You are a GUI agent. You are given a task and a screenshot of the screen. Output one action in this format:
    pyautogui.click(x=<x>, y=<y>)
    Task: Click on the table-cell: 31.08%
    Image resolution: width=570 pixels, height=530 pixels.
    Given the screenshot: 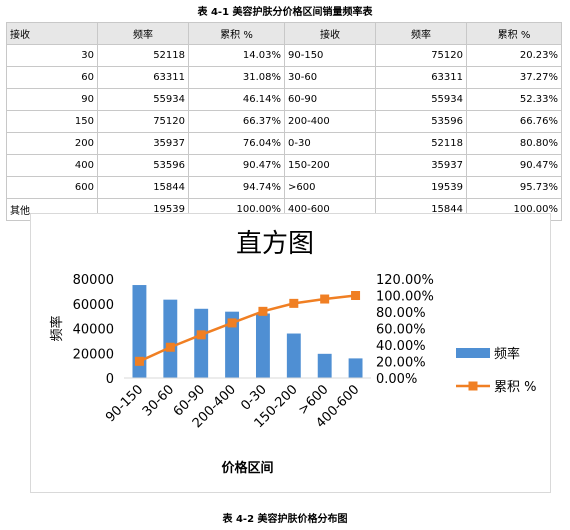 What is the action you would take?
    pyautogui.click(x=236, y=77)
    